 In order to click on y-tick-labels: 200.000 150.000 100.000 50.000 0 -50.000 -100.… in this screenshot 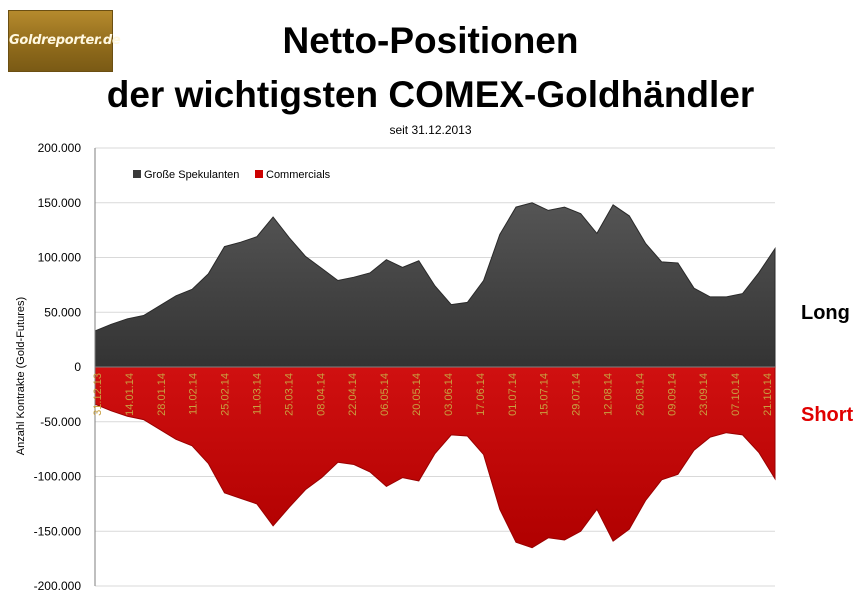, I will do `click(58, 367)`.